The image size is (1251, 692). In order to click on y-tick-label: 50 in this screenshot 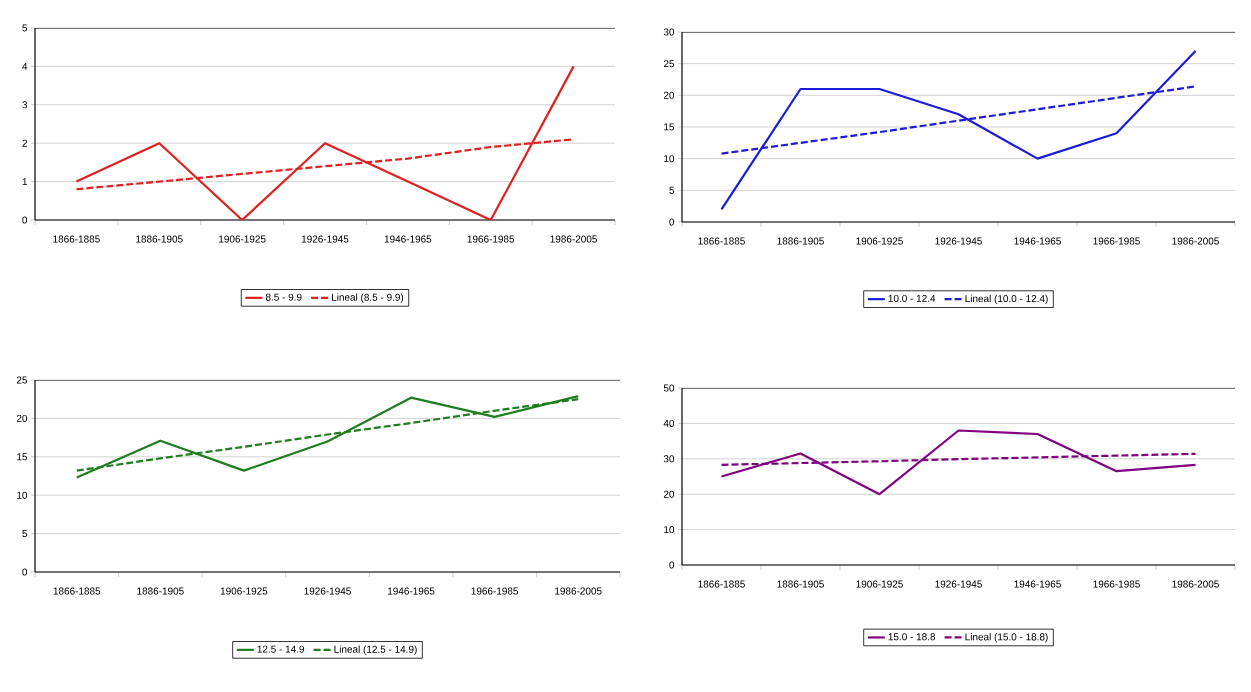, I will do `click(669, 388)`.